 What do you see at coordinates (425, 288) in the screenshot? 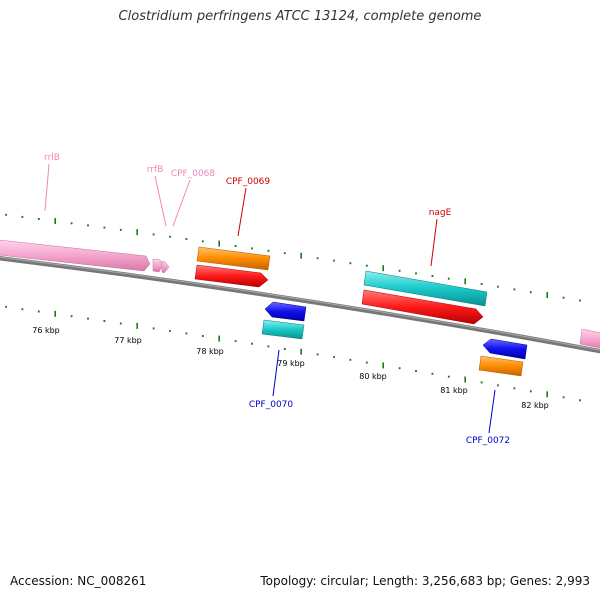
I see `feature-nagE-cyan` at bounding box center [425, 288].